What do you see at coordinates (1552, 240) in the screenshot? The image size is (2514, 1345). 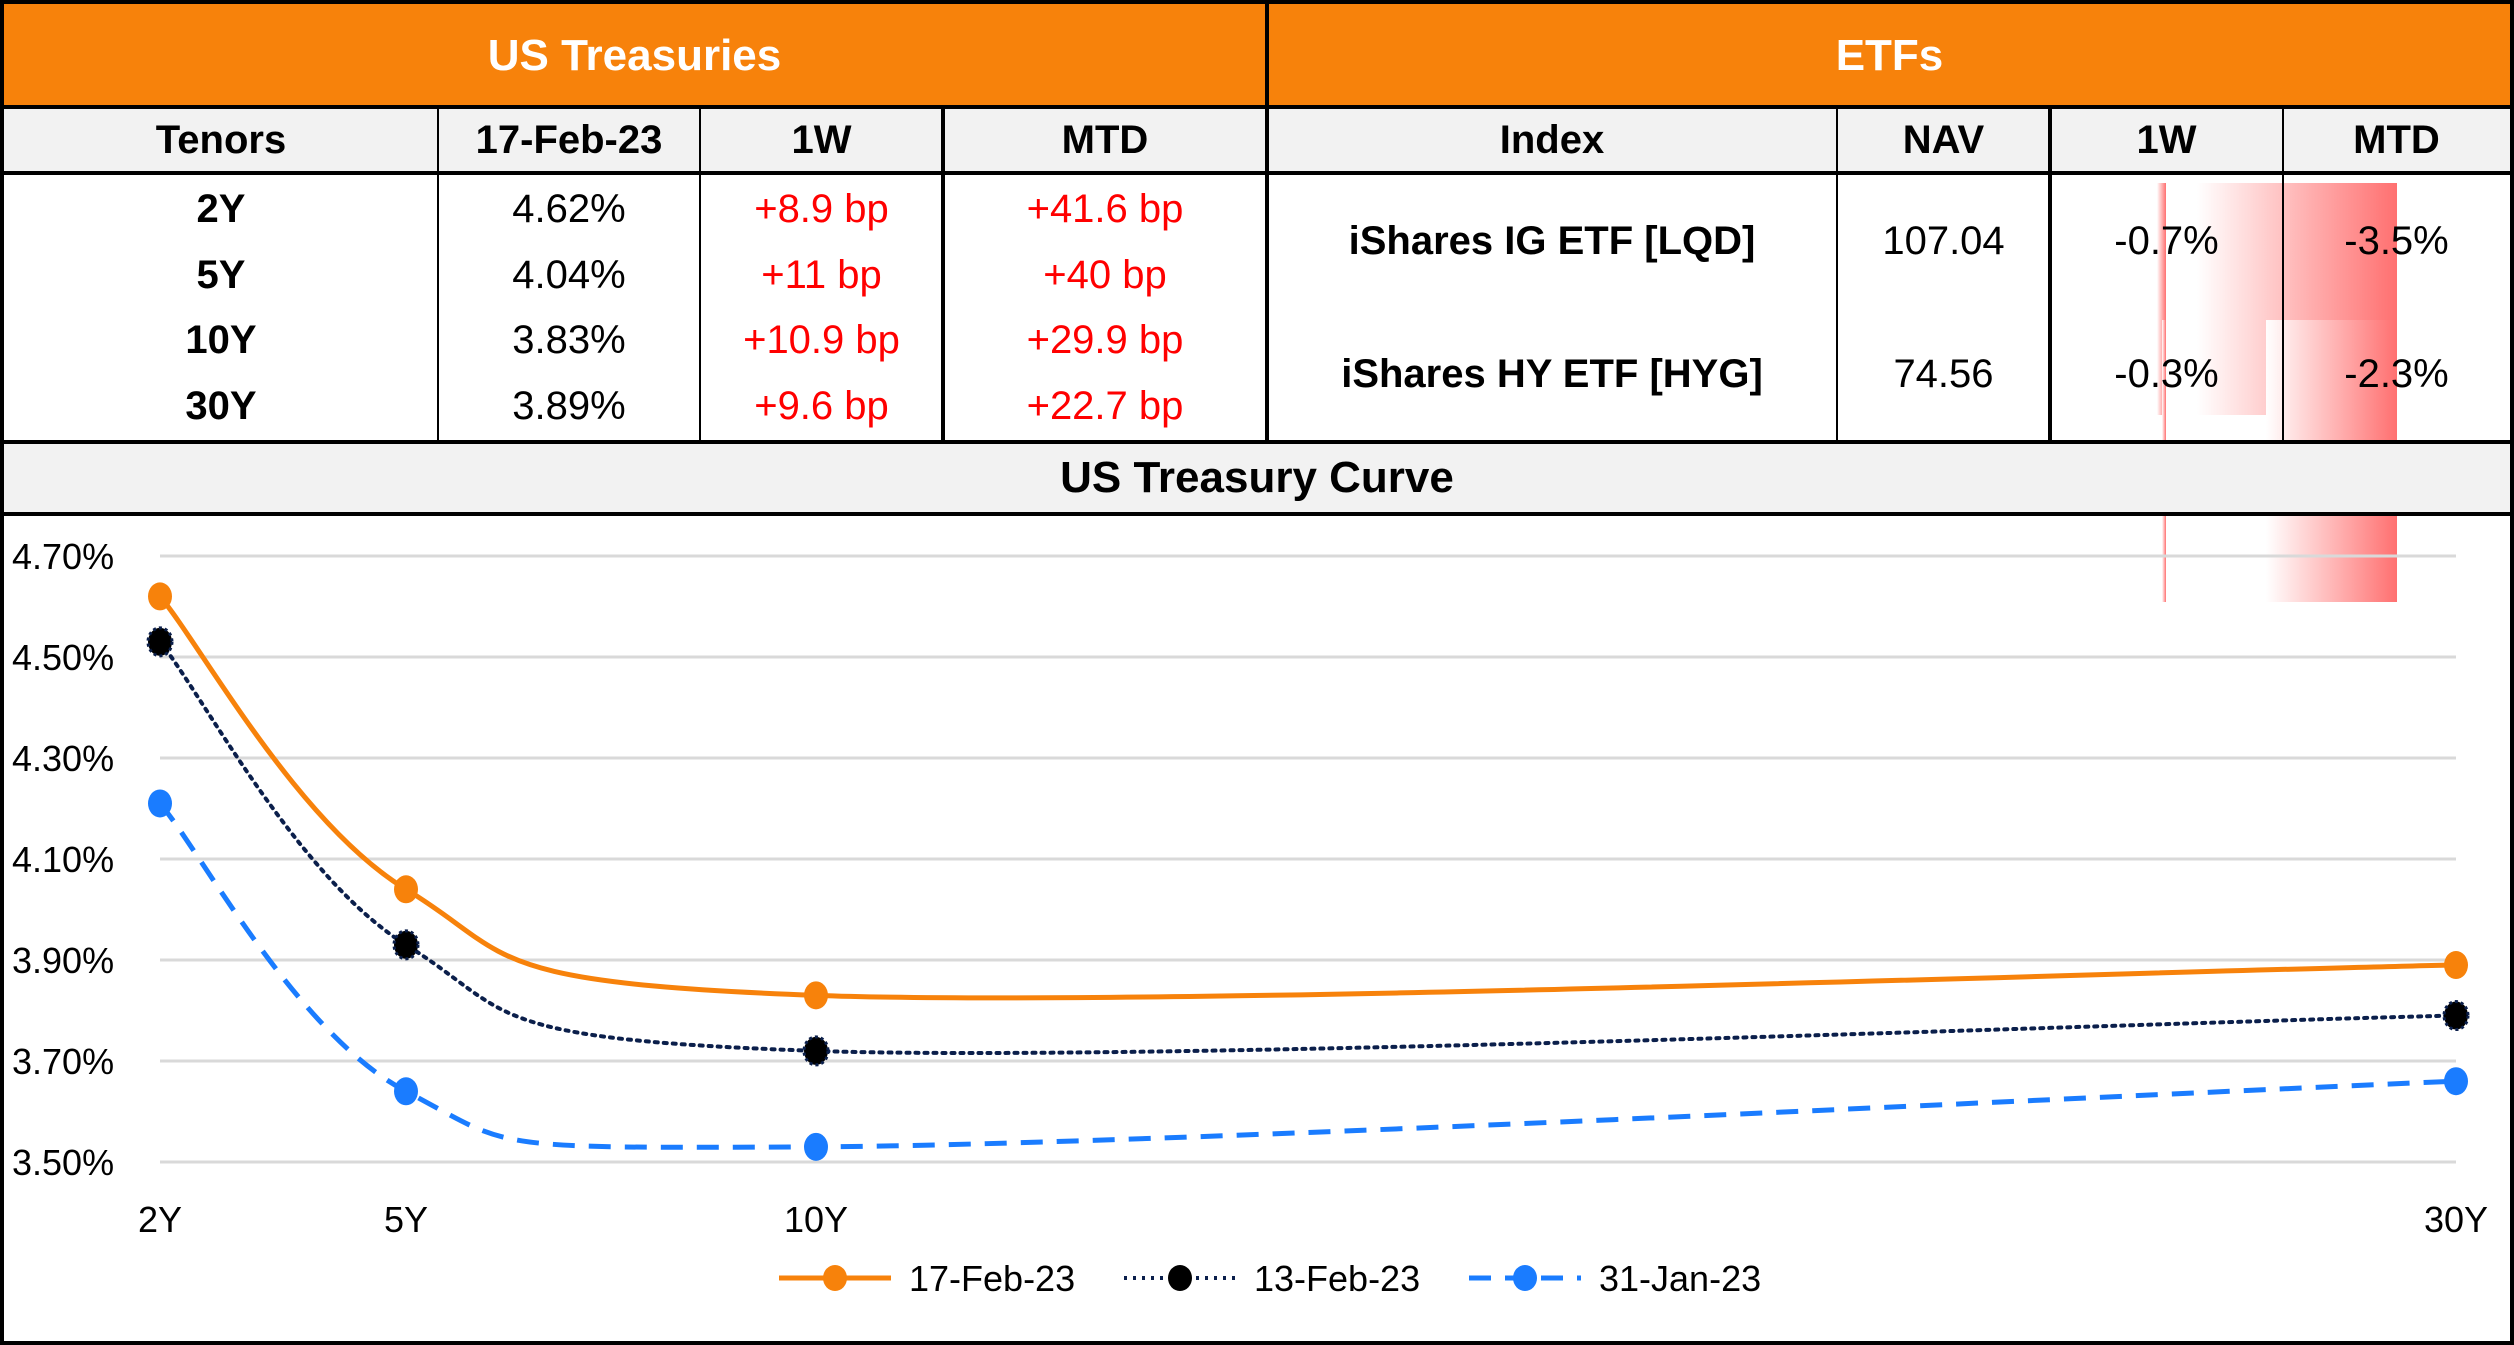 I see `etf-index-name: iShares IG ETF [LQD]` at bounding box center [1552, 240].